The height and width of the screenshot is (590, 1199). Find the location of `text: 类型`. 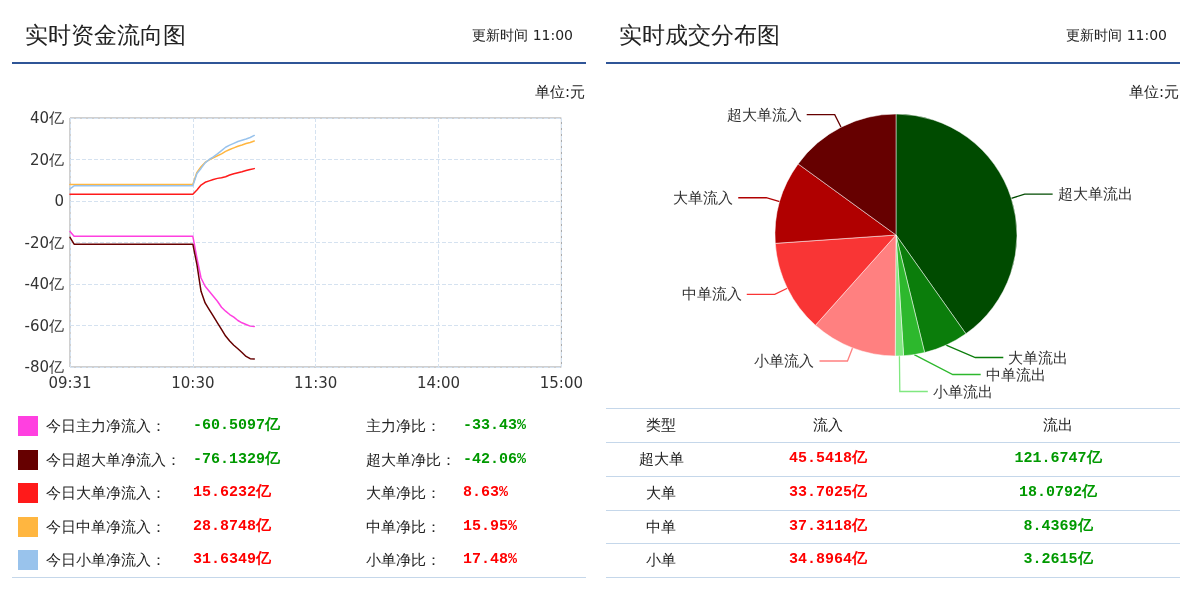

text: 类型 is located at coordinates (661, 425).